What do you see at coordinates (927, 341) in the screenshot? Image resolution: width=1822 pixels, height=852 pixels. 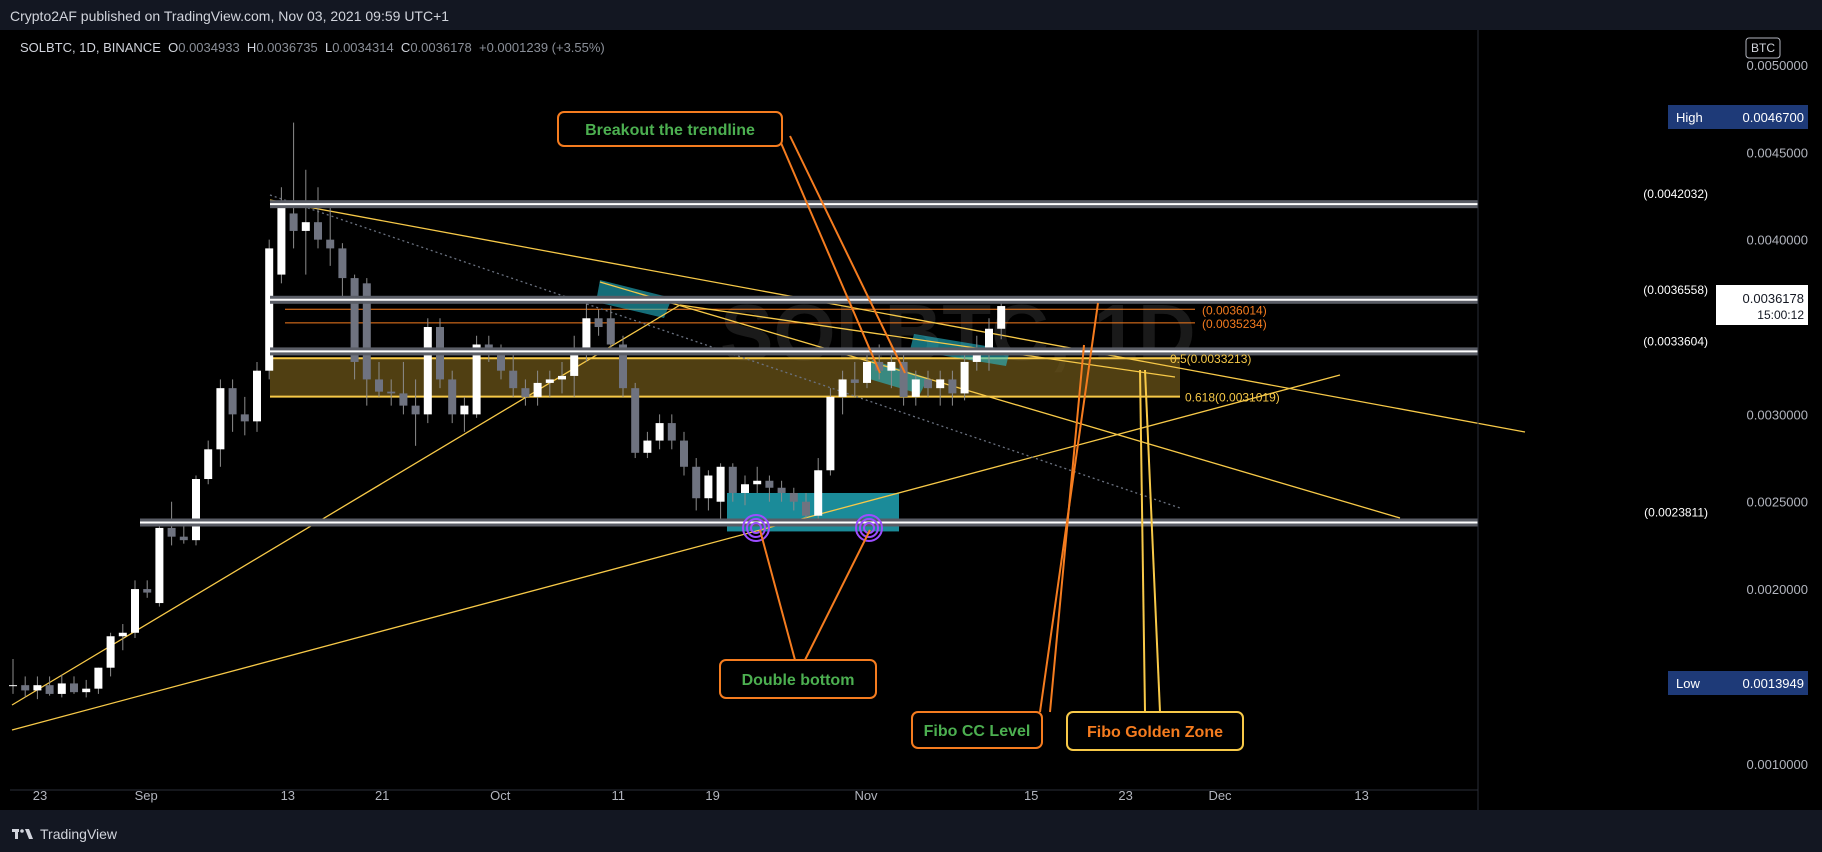 I see `trendline-breakout` at bounding box center [927, 341].